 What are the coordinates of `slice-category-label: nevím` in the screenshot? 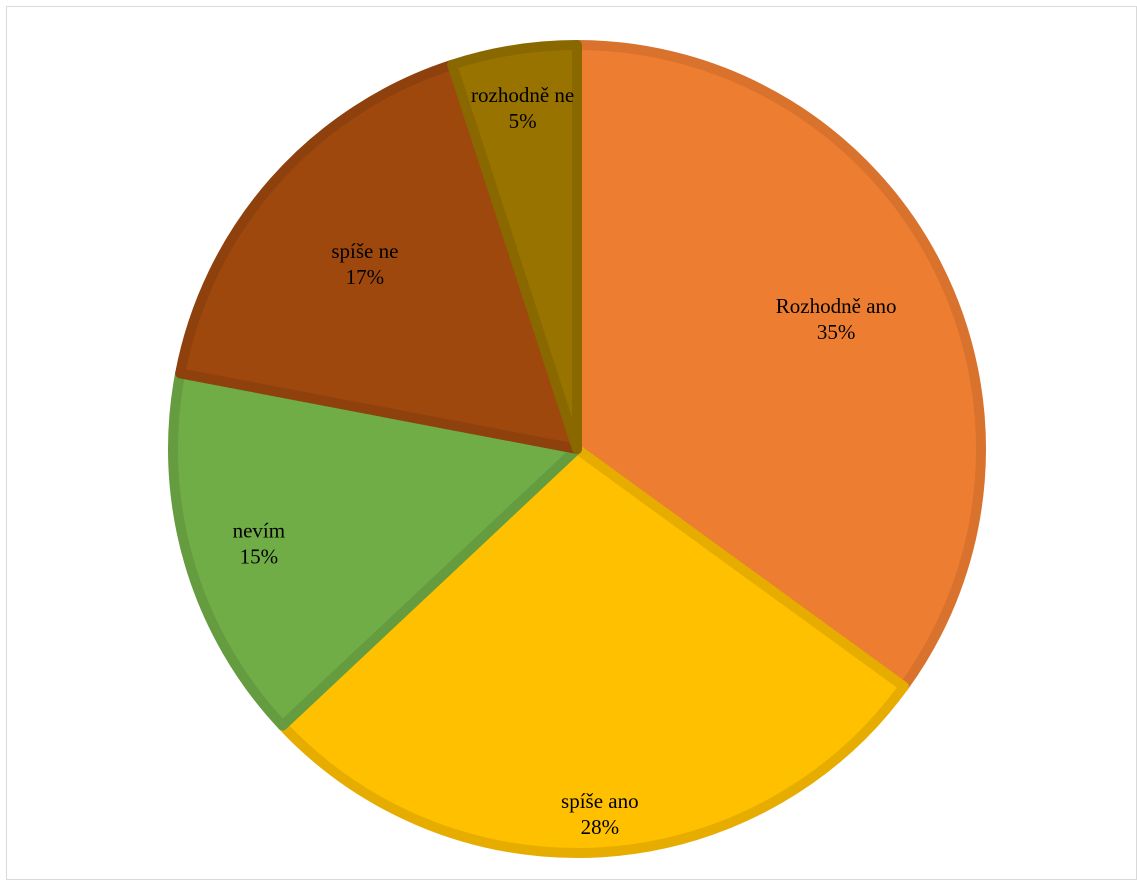 It's located at (259, 530).